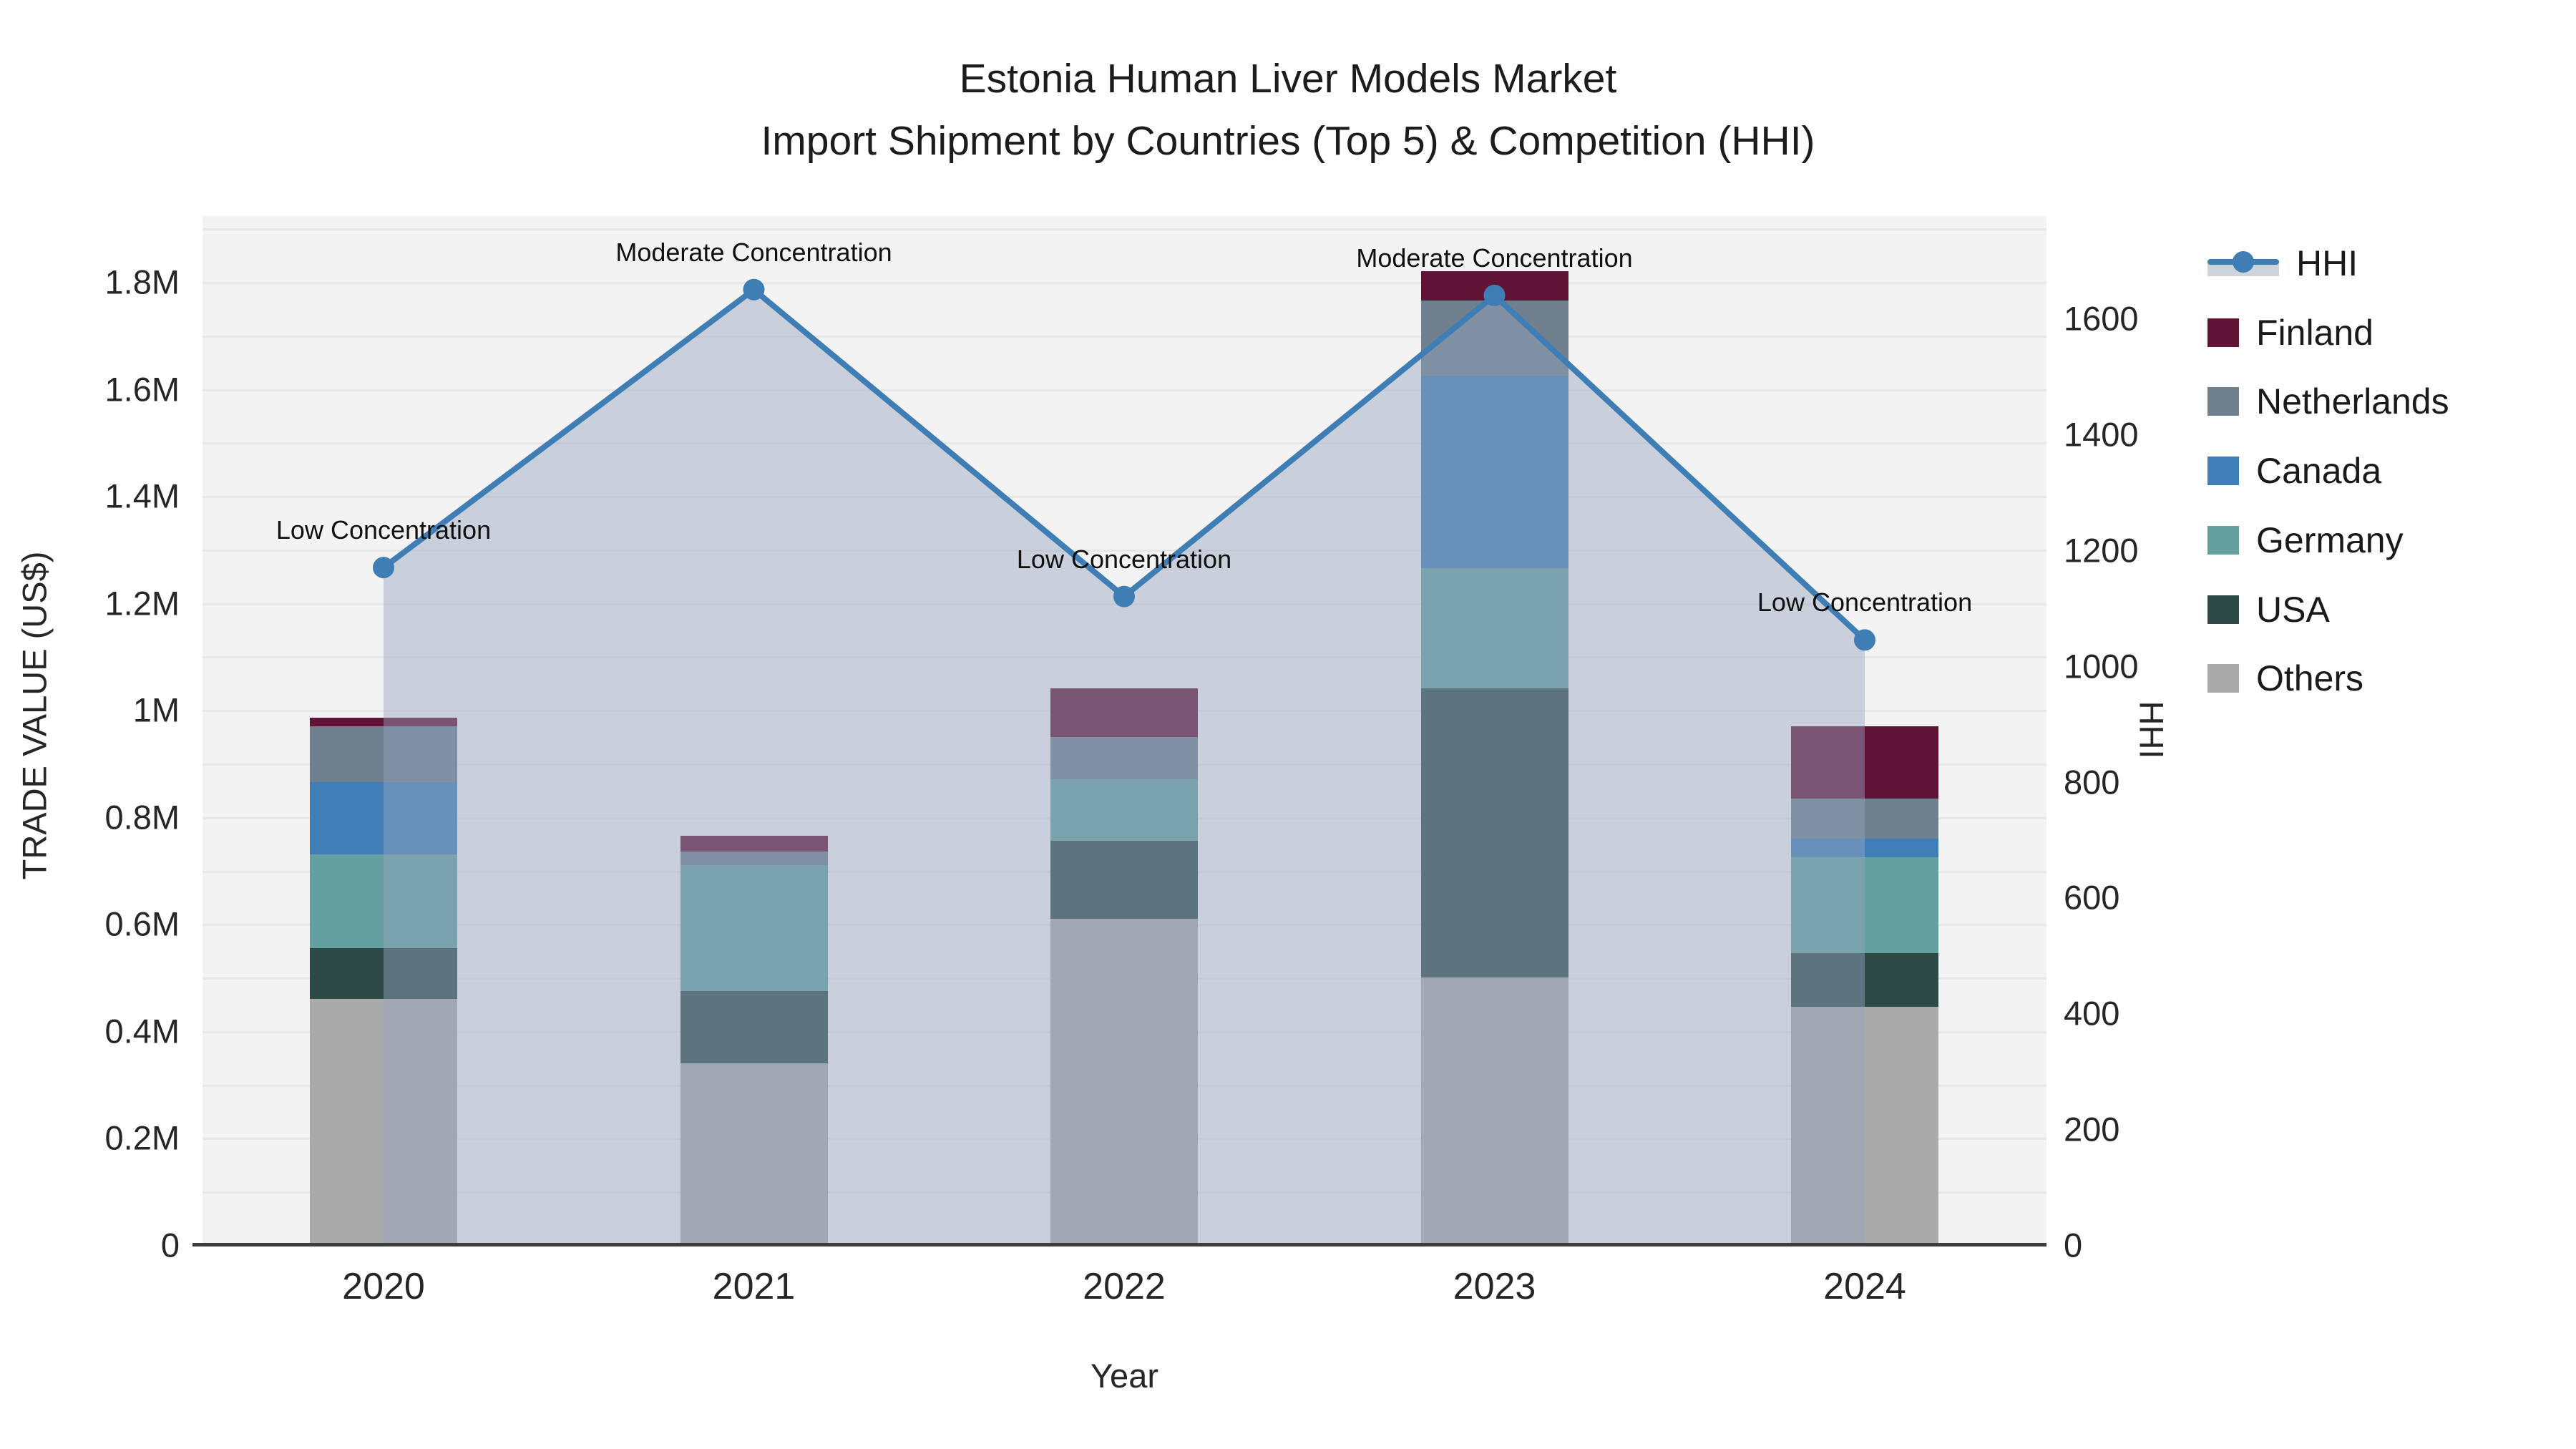 This screenshot has height=1449, width=2576. I want to click on legend-item-others: Others, so click(2285, 678).